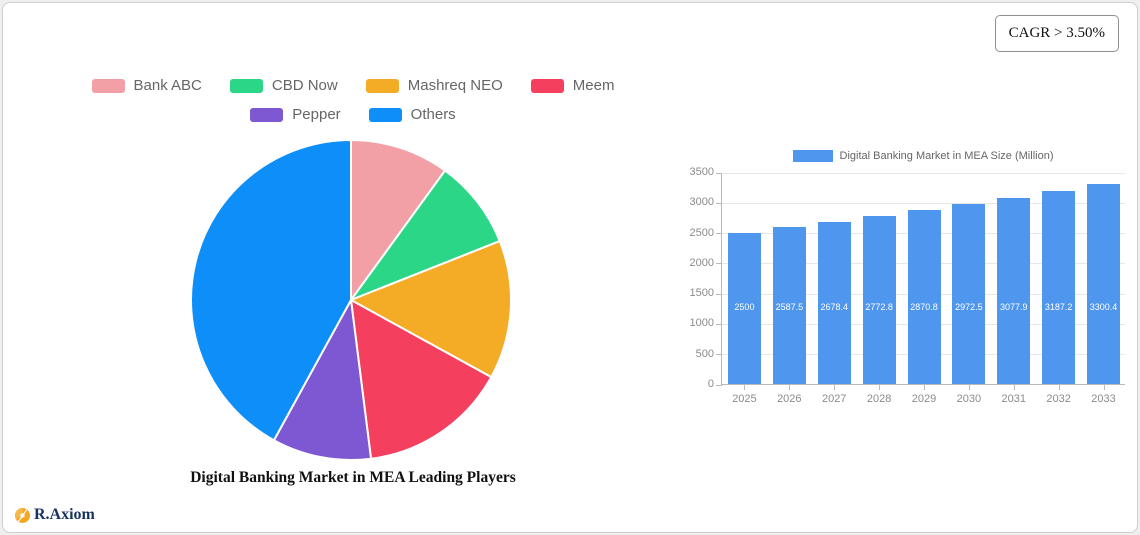  Describe the element at coordinates (547, 85) in the screenshot. I see `legend-swatch-meem` at that location.